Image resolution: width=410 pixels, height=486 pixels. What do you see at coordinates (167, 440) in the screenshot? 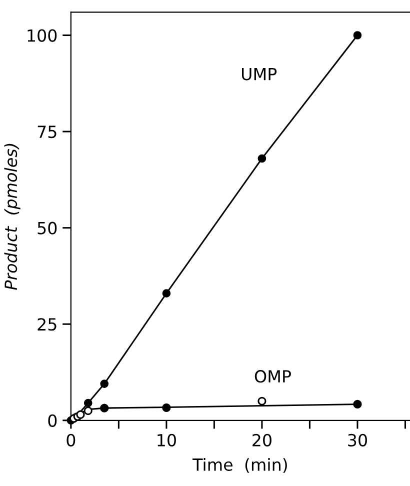
I see `x-tick-label: 10` at bounding box center [167, 440].